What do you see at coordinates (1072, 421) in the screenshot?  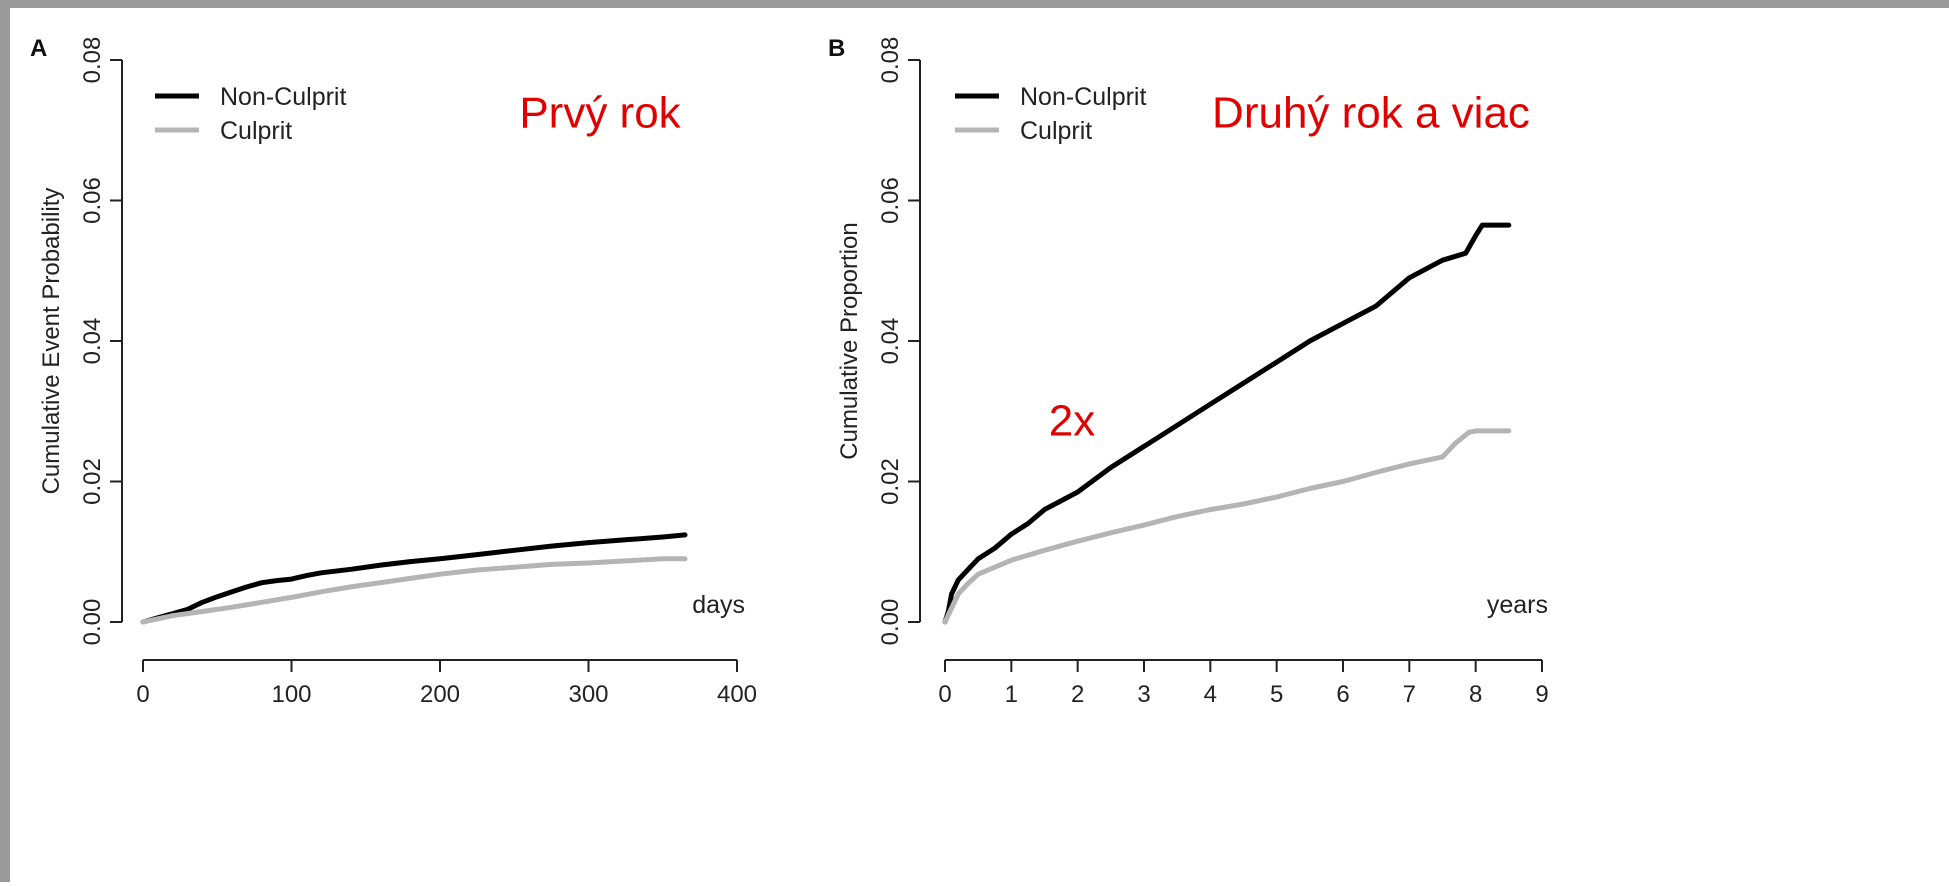 I see `annotation-2x-label: 2x` at bounding box center [1072, 421].